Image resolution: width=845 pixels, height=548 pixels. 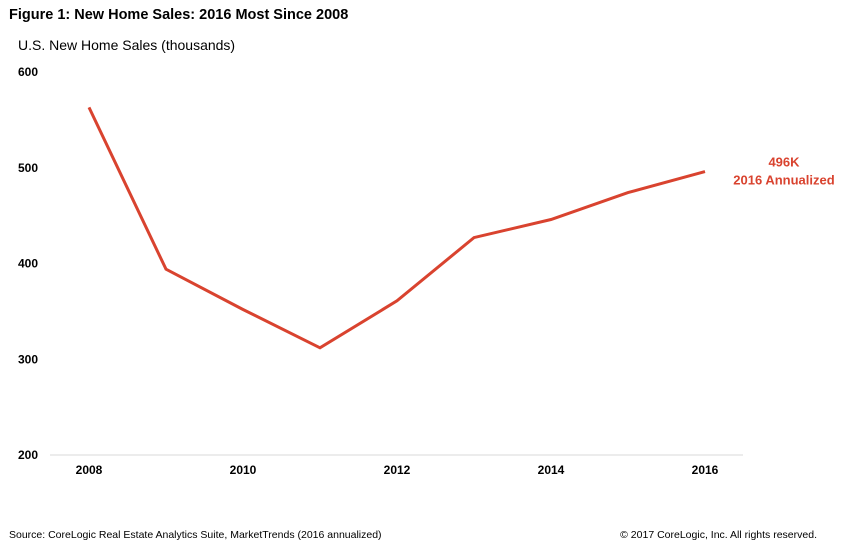 I want to click on annotation-496k: 496K 2016 Annualized, so click(x=783, y=171).